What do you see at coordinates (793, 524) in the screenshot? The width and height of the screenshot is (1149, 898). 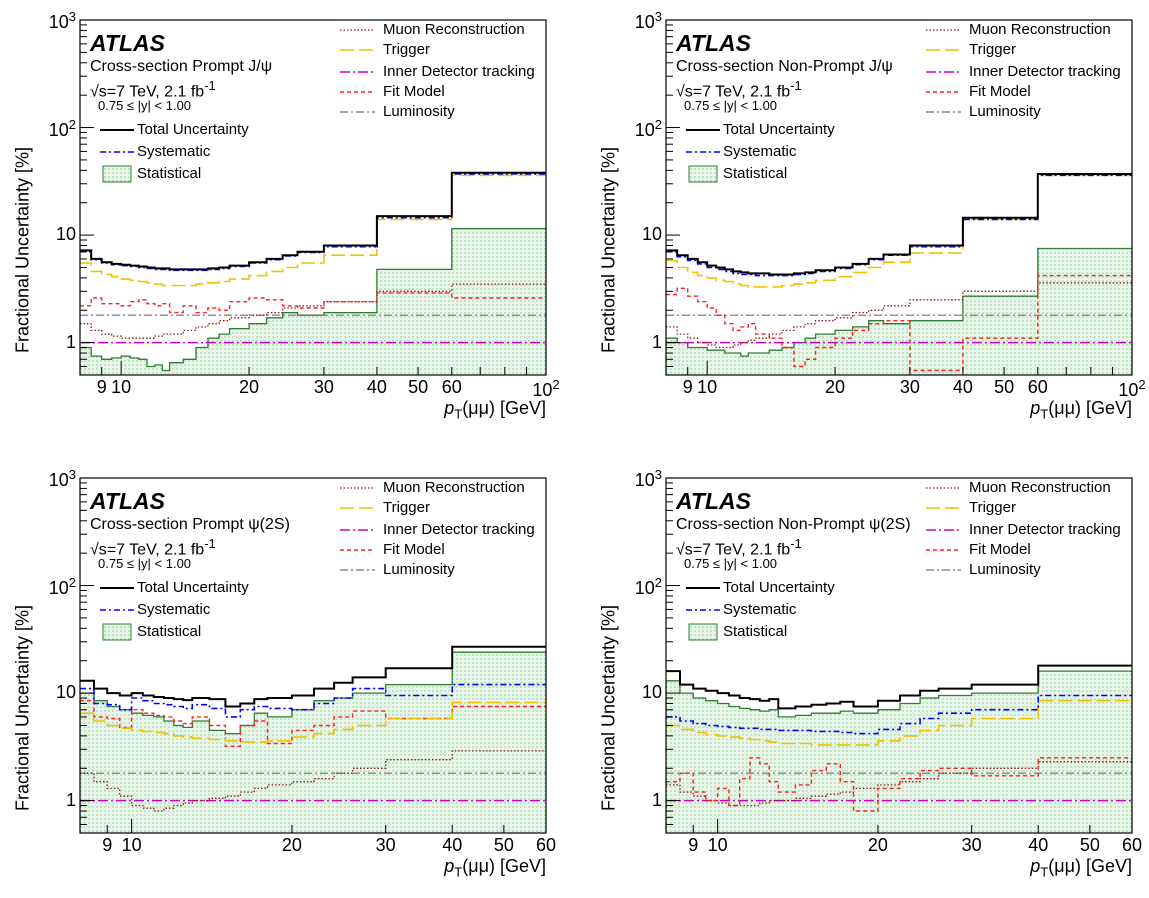 I see `chart-title: Cross-section Non-Prompt ψ(2S)` at bounding box center [793, 524].